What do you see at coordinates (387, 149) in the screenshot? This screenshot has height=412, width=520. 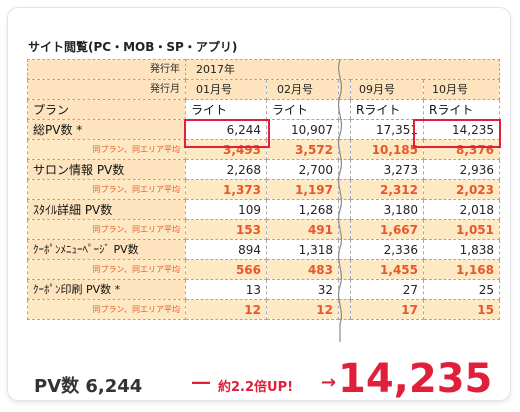 I see `avg-value: 10,185` at bounding box center [387, 149].